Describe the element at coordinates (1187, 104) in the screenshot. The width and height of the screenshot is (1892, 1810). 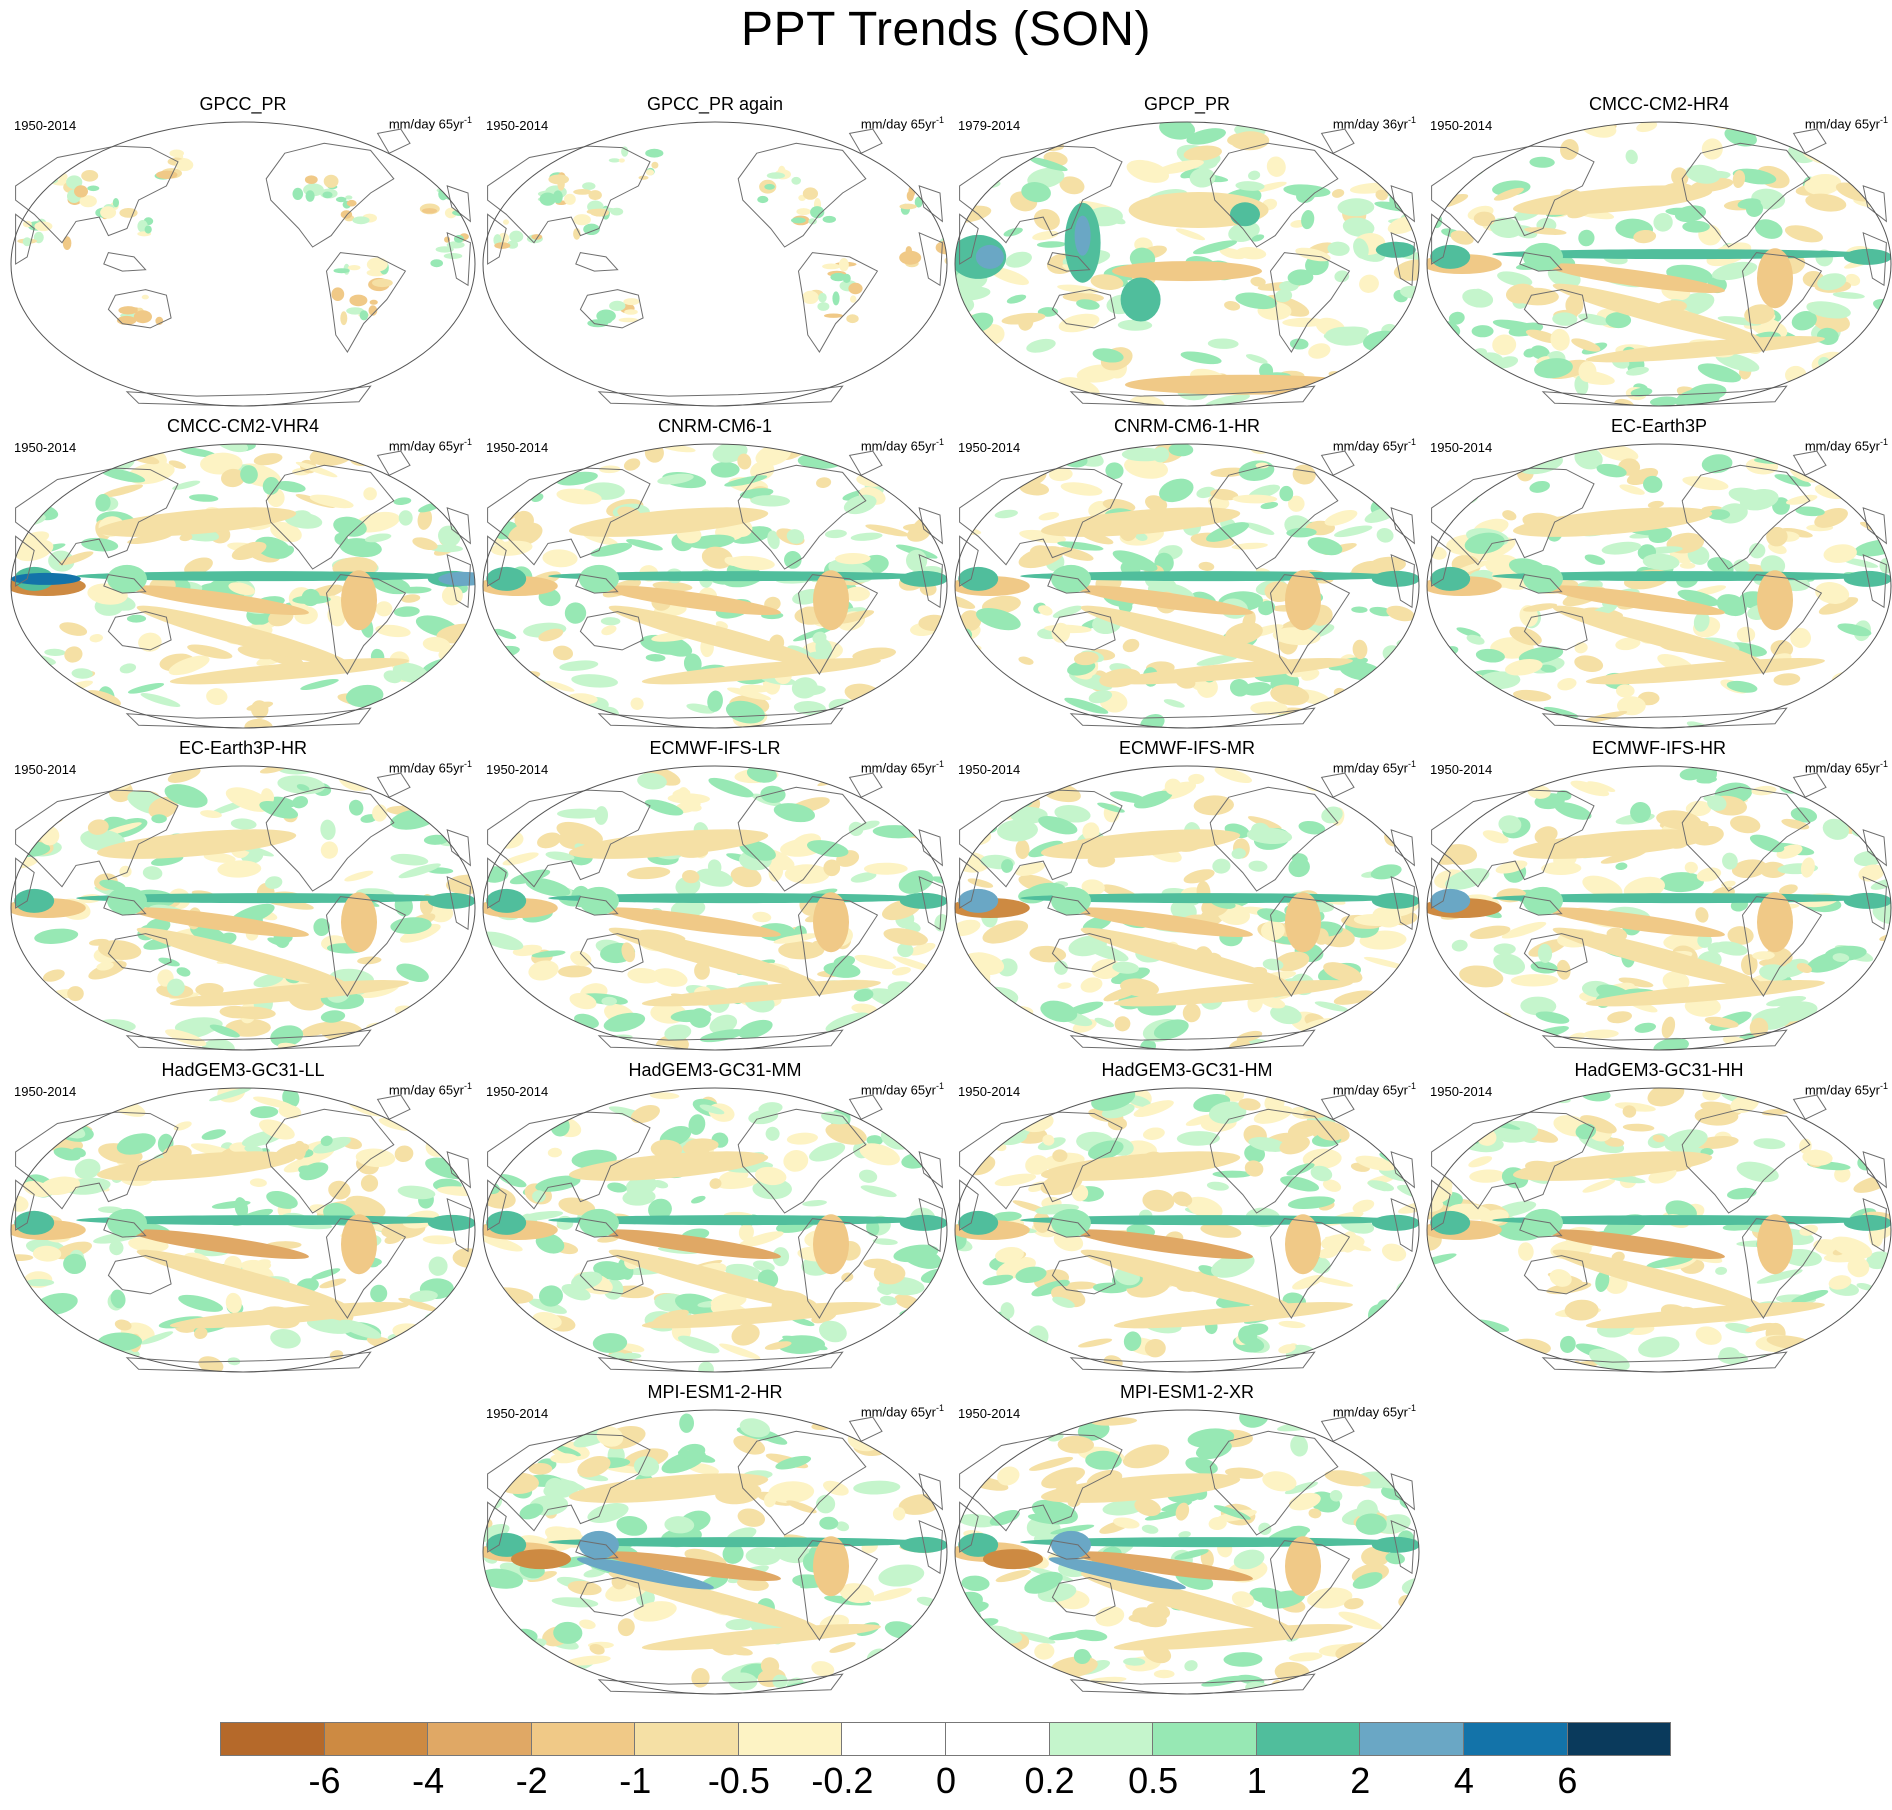
I see `panel-title: GPCP_PR` at that location.